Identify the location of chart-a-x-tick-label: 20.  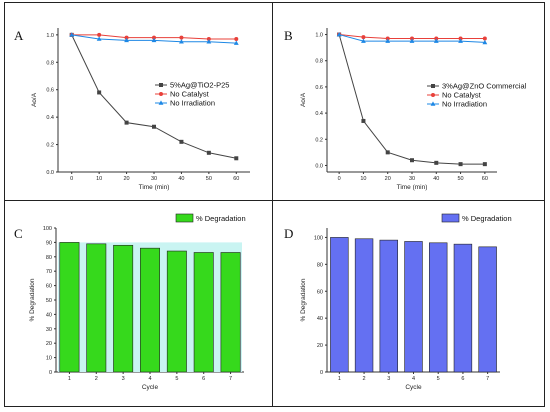
(127, 179).